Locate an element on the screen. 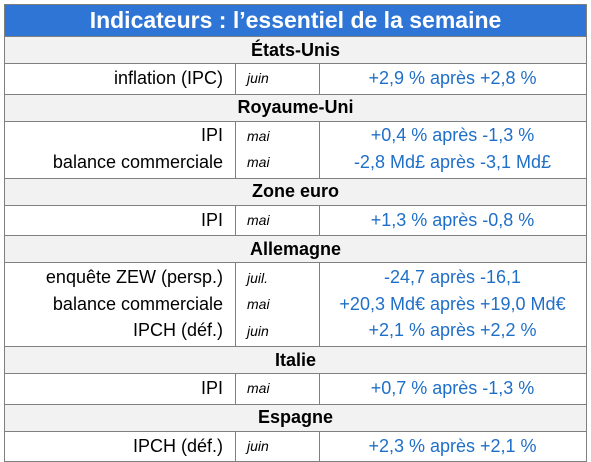 The height and width of the screenshot is (462, 591). indicator-value: +2,1 % après +2,2 % is located at coordinates (452, 330).